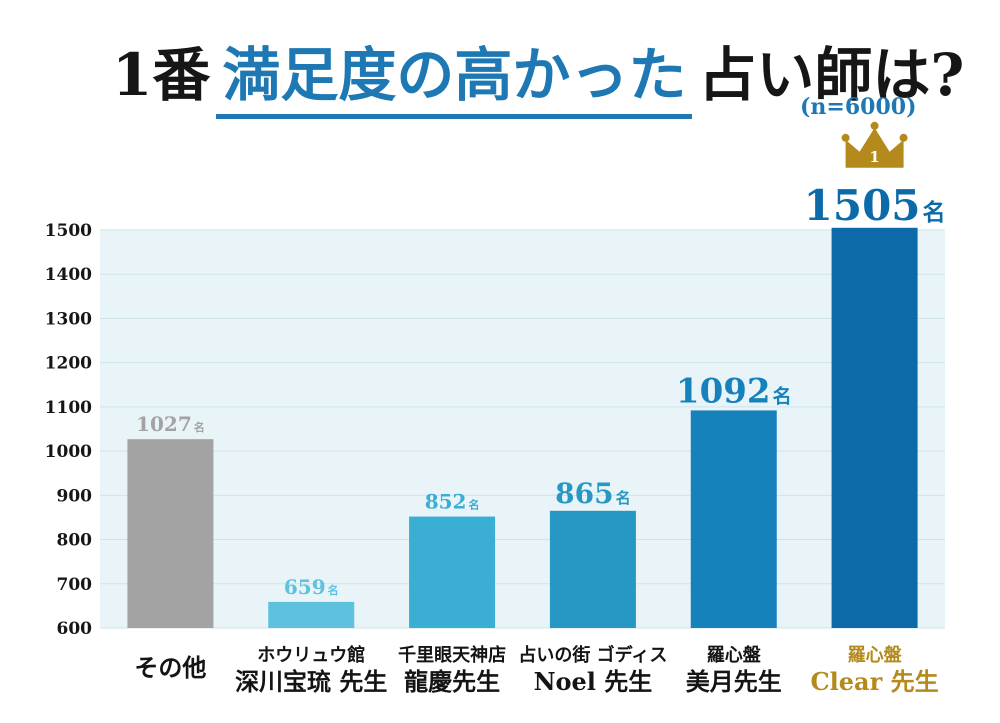 This screenshot has width=1000, height=723. What do you see at coordinates (454, 73) in the screenshot?
I see `title-highlight: 満足度の高かった` at bounding box center [454, 73].